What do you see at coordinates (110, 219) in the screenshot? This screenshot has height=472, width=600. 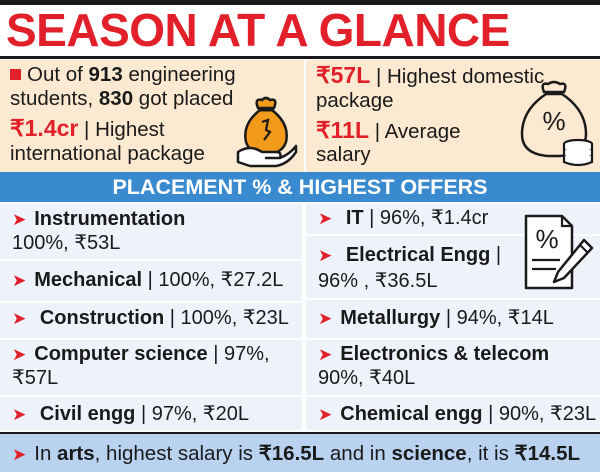 I see `branch-name: Instrumentation` at bounding box center [110, 219].